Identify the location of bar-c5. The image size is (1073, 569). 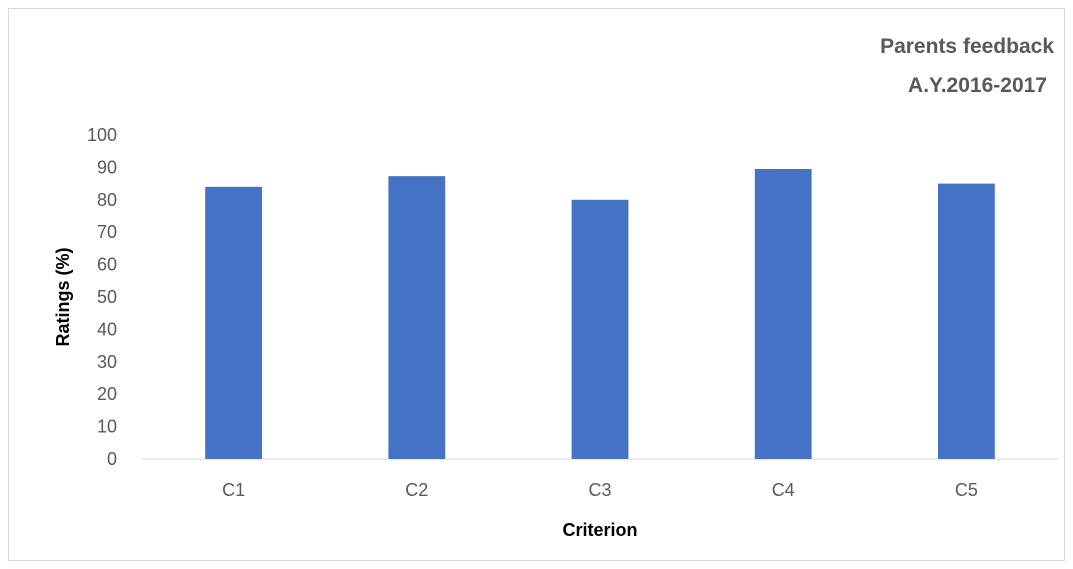
(966, 321).